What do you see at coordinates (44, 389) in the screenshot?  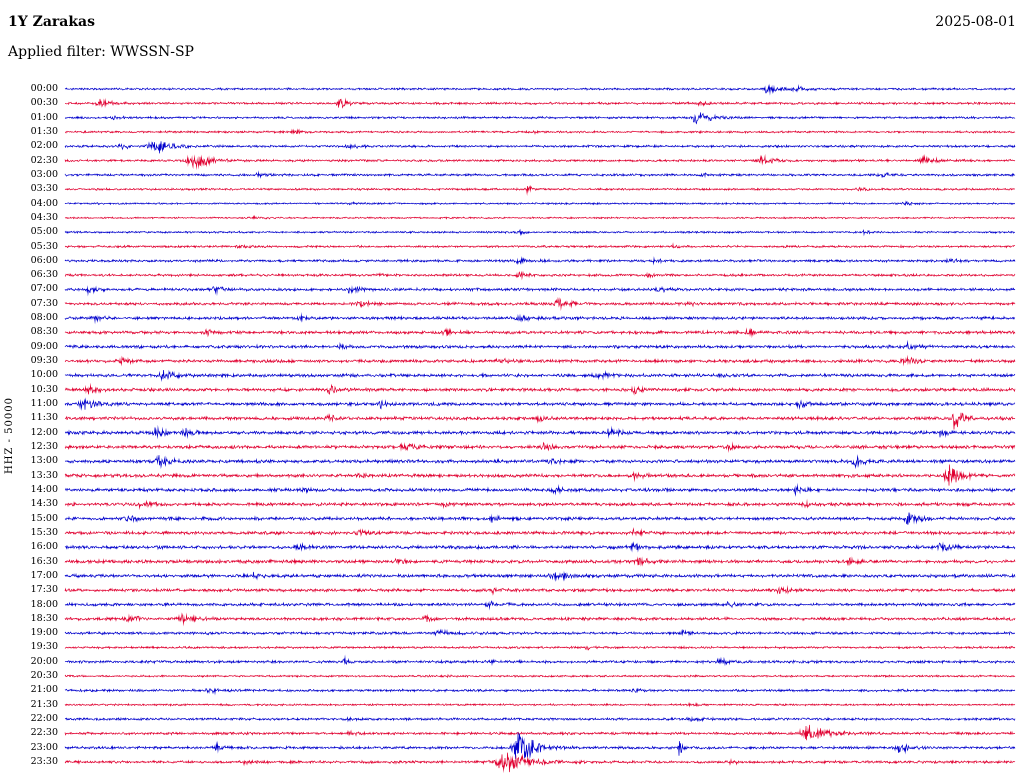 I see `time-label: 10:30` at bounding box center [44, 389].